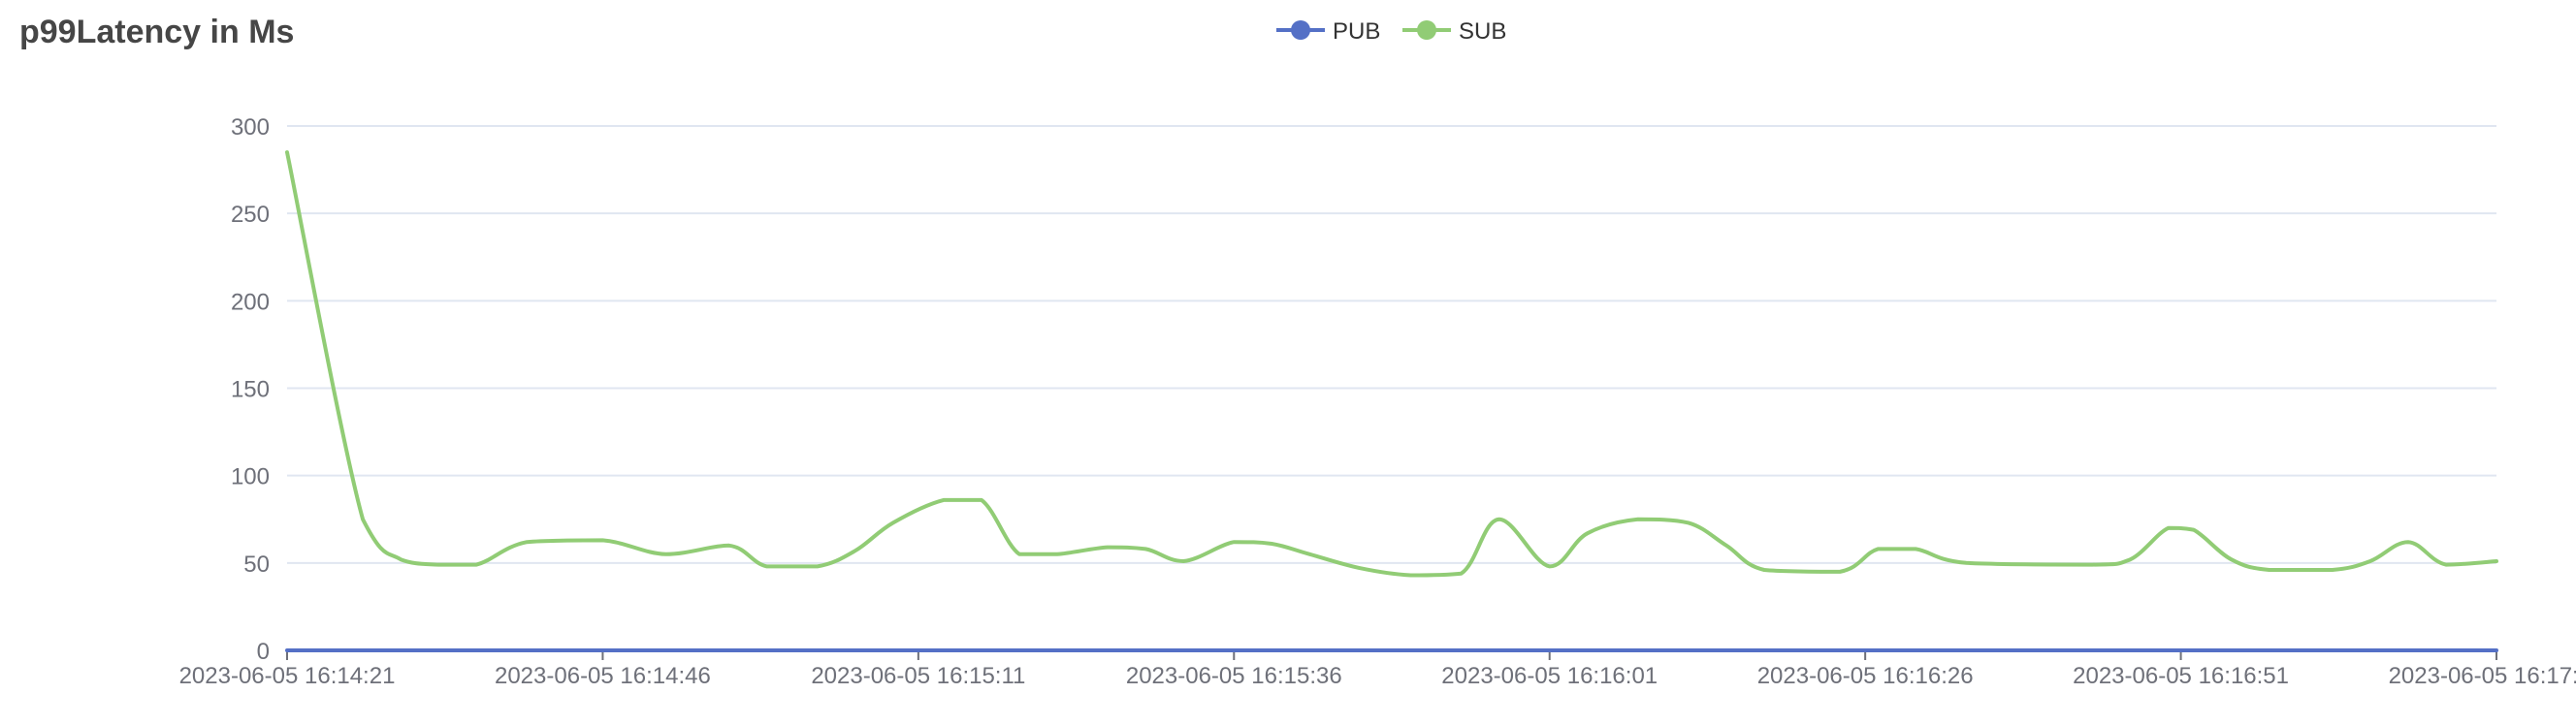 This screenshot has width=2576, height=725. I want to click on x-tick-label: 2023-06-05 16:14:46, so click(603, 676).